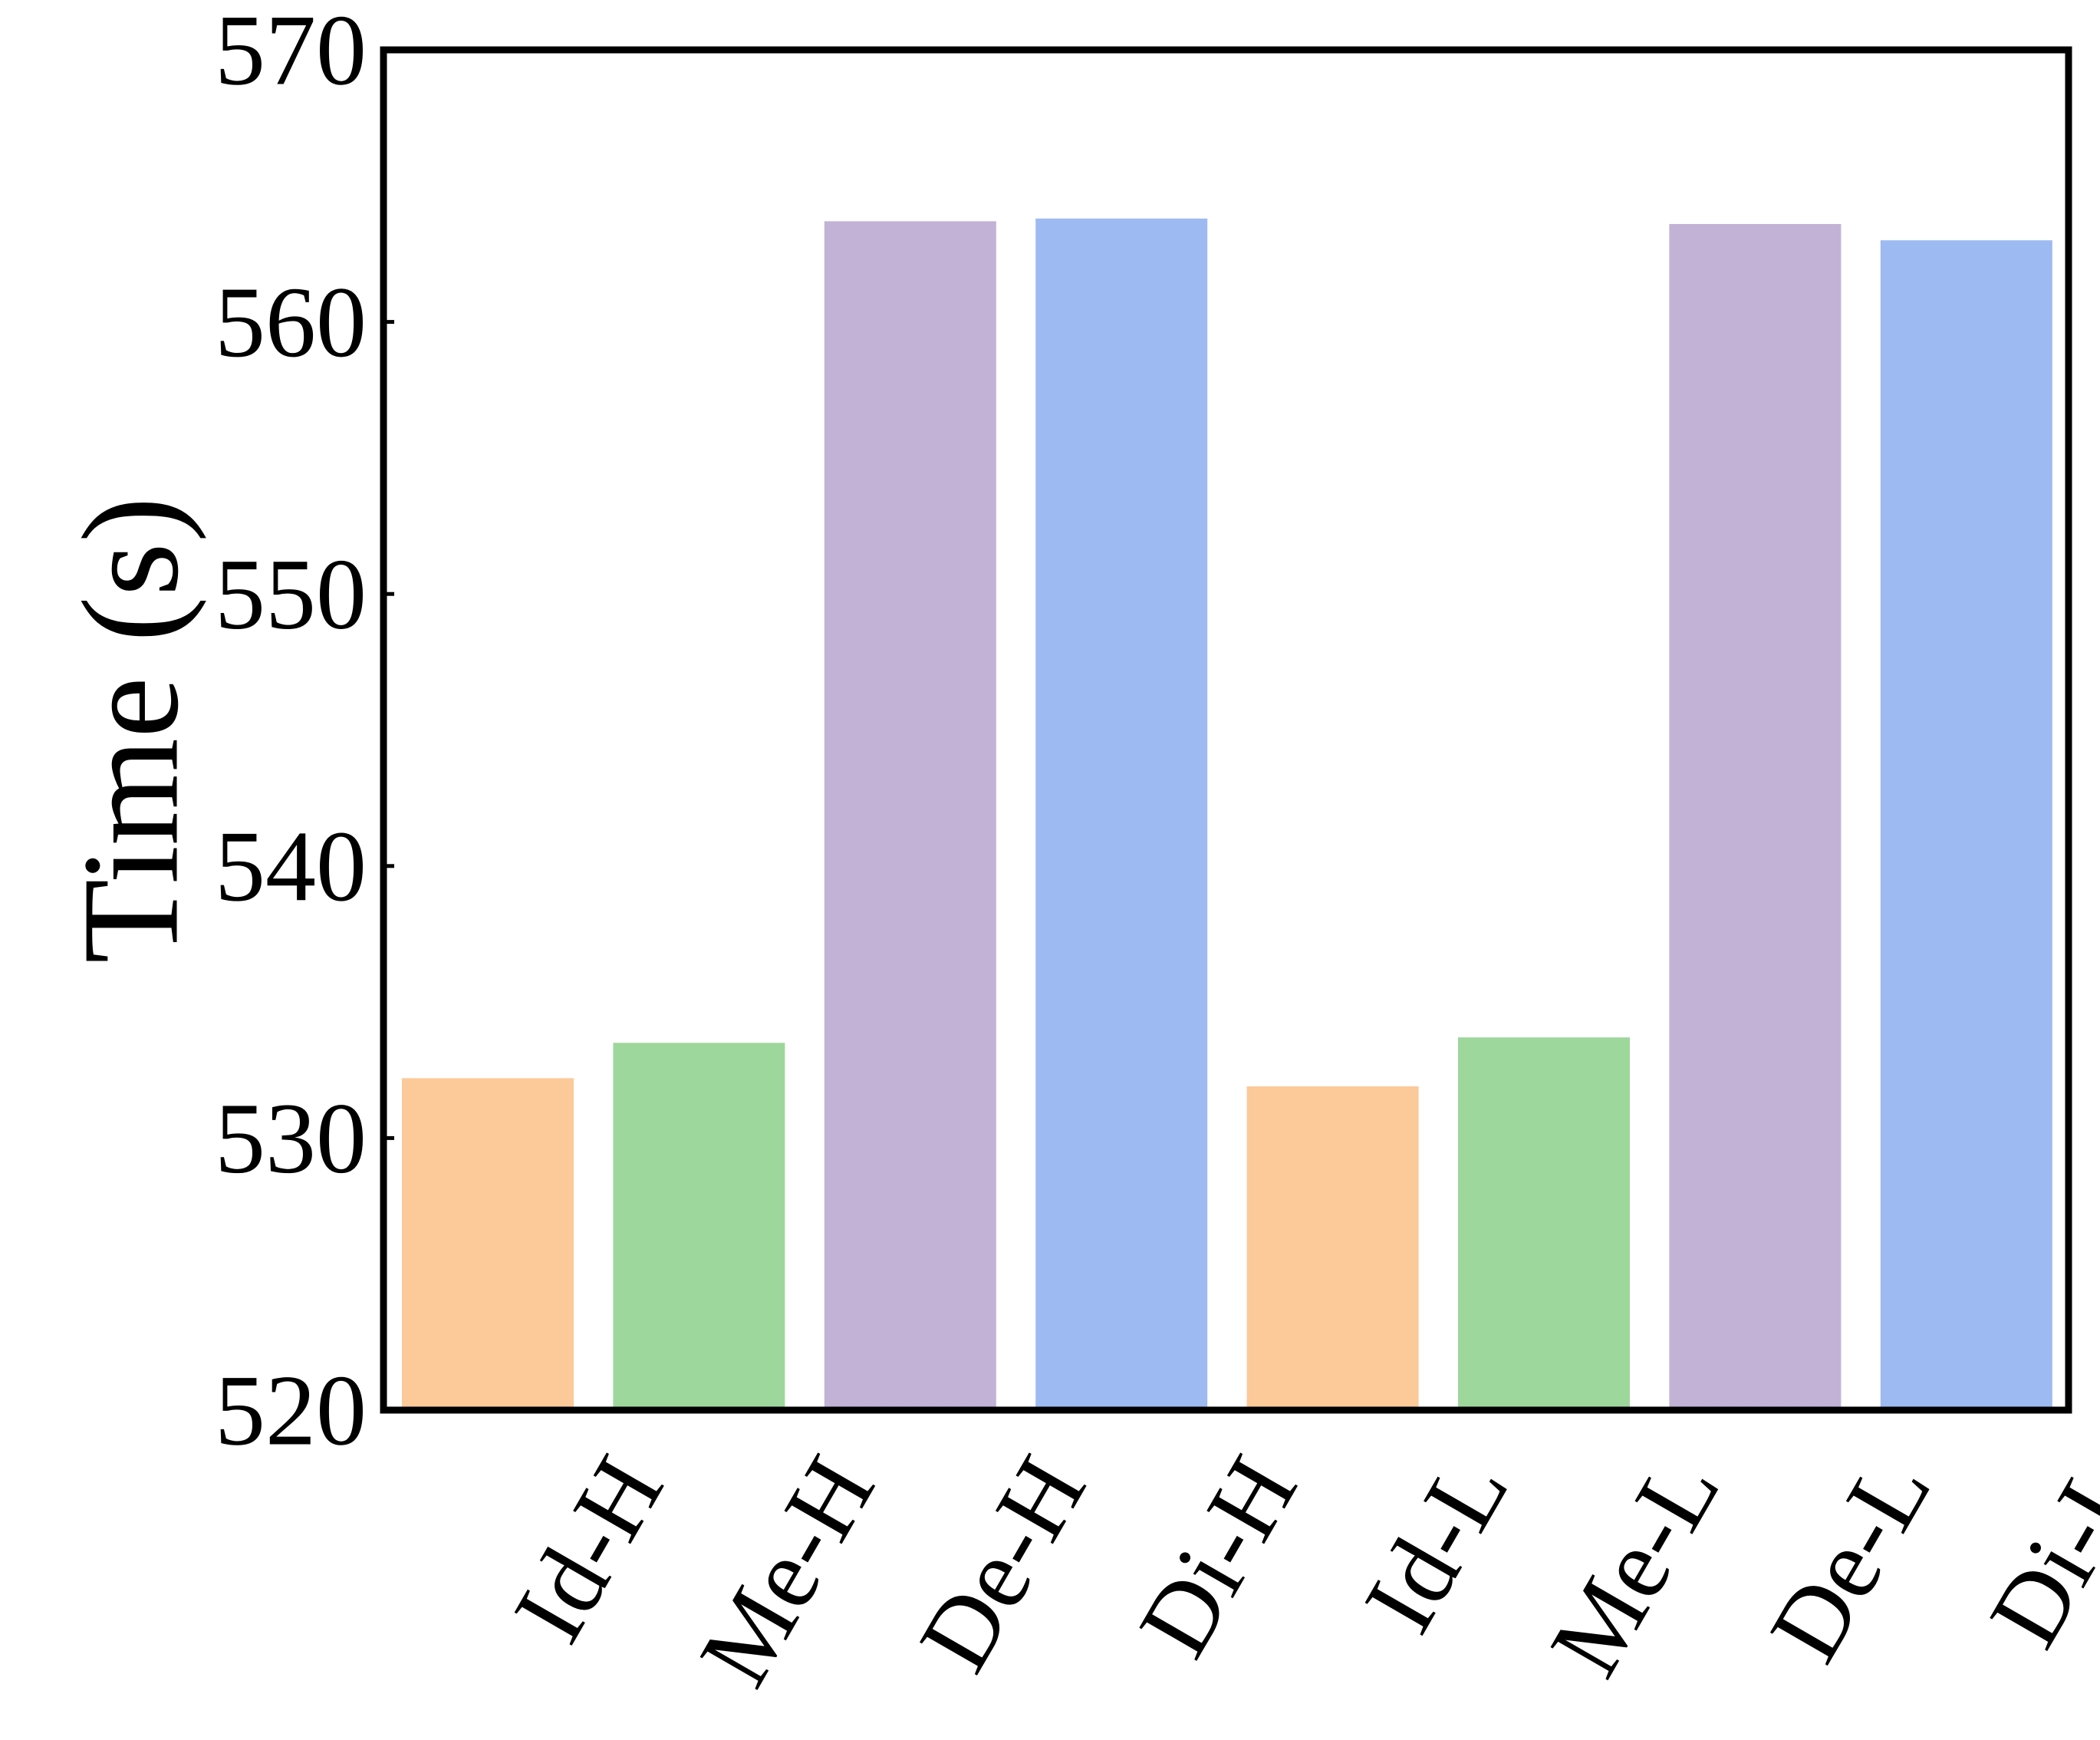 The image size is (2100, 1740). I want to click on x-tick-label-me-l: Me-L, so click(1634, 1566).